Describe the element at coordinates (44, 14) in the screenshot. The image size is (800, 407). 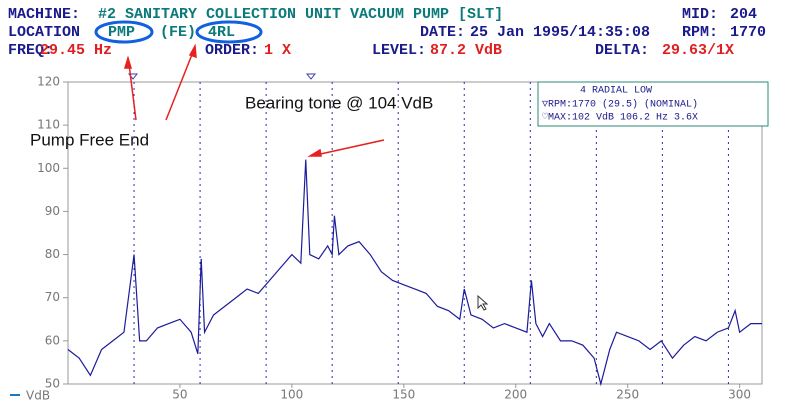
I see `machine-label: MACHINE:` at that location.